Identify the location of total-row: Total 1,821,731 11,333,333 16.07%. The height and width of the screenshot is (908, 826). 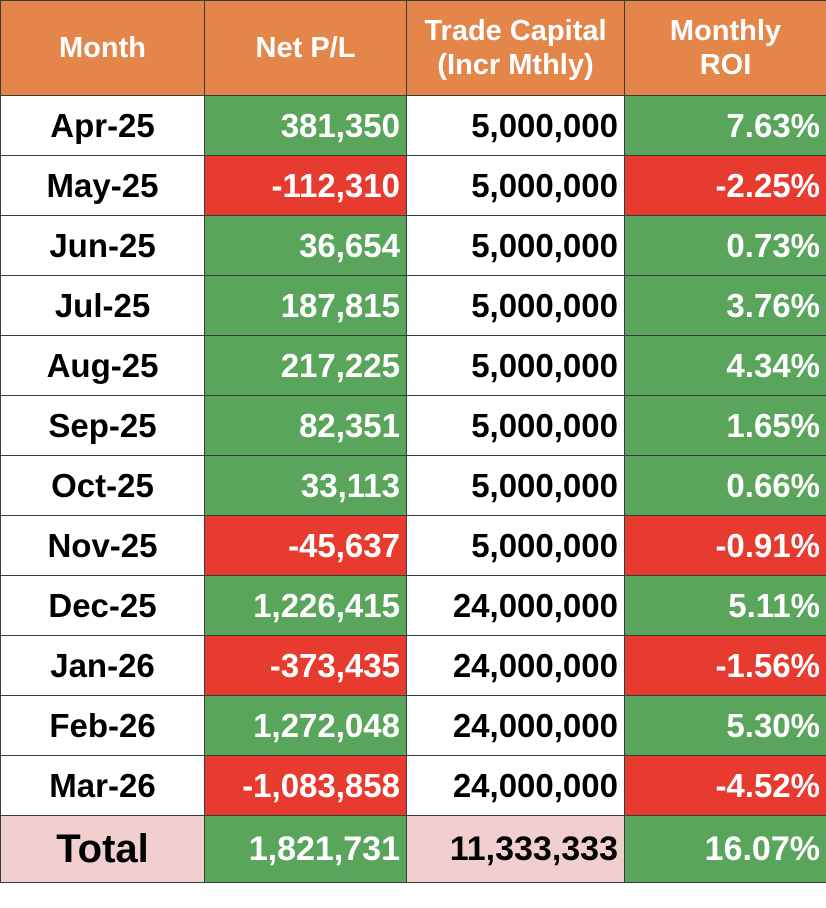
(413, 849).